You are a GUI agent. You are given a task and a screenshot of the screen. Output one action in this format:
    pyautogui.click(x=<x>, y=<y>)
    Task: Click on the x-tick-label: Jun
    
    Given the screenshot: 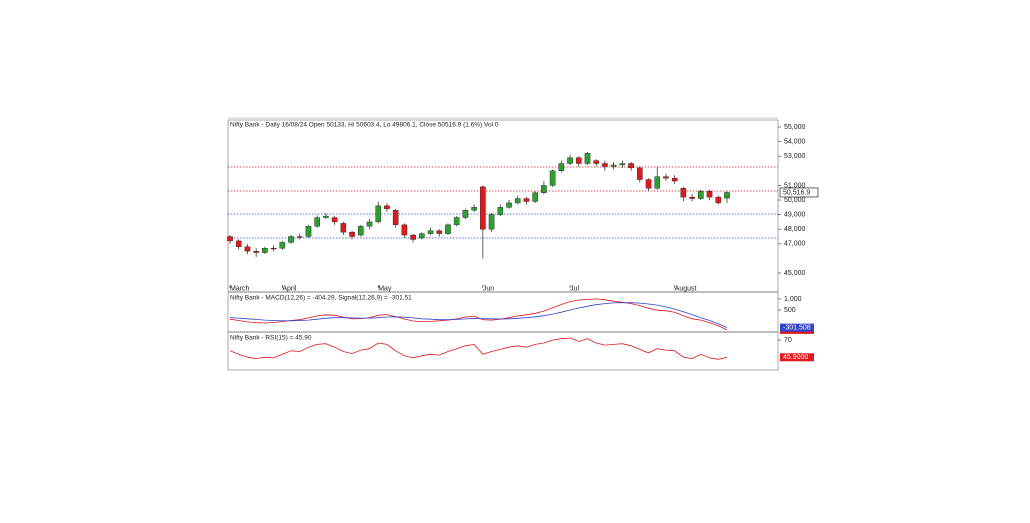 What is the action you would take?
    pyautogui.click(x=488, y=288)
    